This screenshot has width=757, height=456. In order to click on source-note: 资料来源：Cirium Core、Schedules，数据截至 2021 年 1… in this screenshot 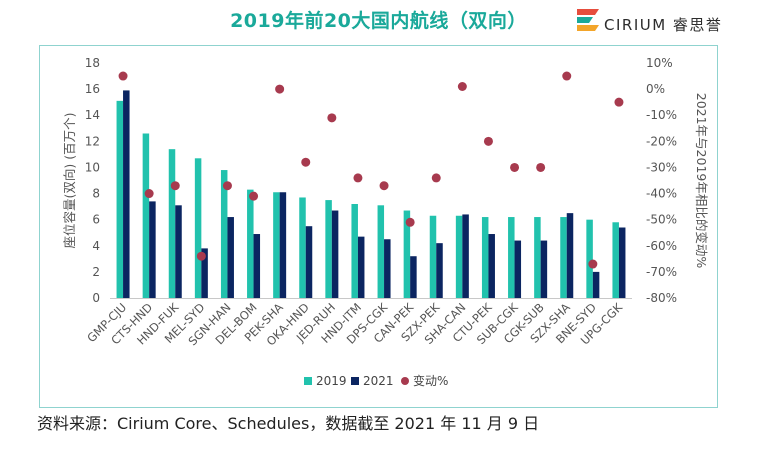, I will do `click(288, 423)`.